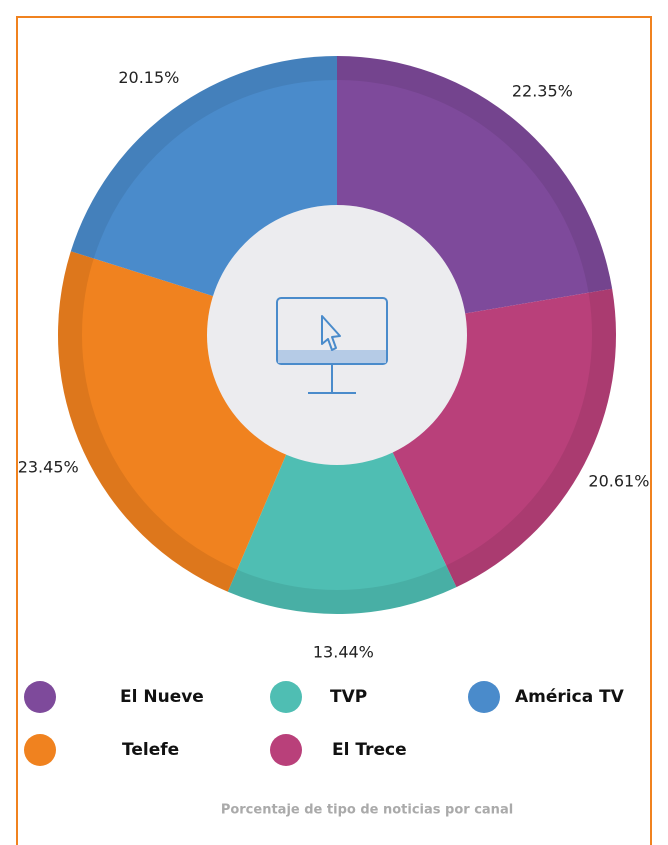 This screenshot has width=668, height=845. Describe the element at coordinates (369, 750) in the screenshot. I see `legend-label: El Trece` at that location.